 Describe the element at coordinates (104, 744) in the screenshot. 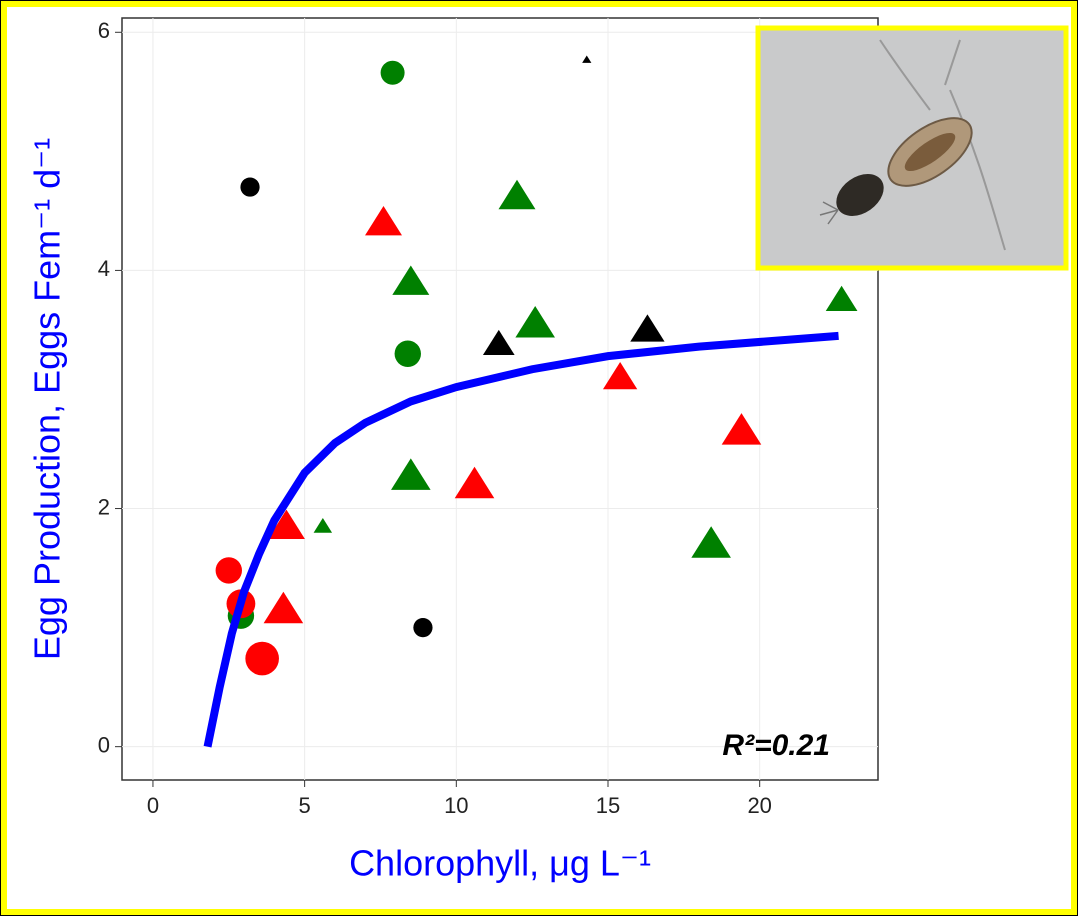

I see `y-tick-label: 0` at that location.